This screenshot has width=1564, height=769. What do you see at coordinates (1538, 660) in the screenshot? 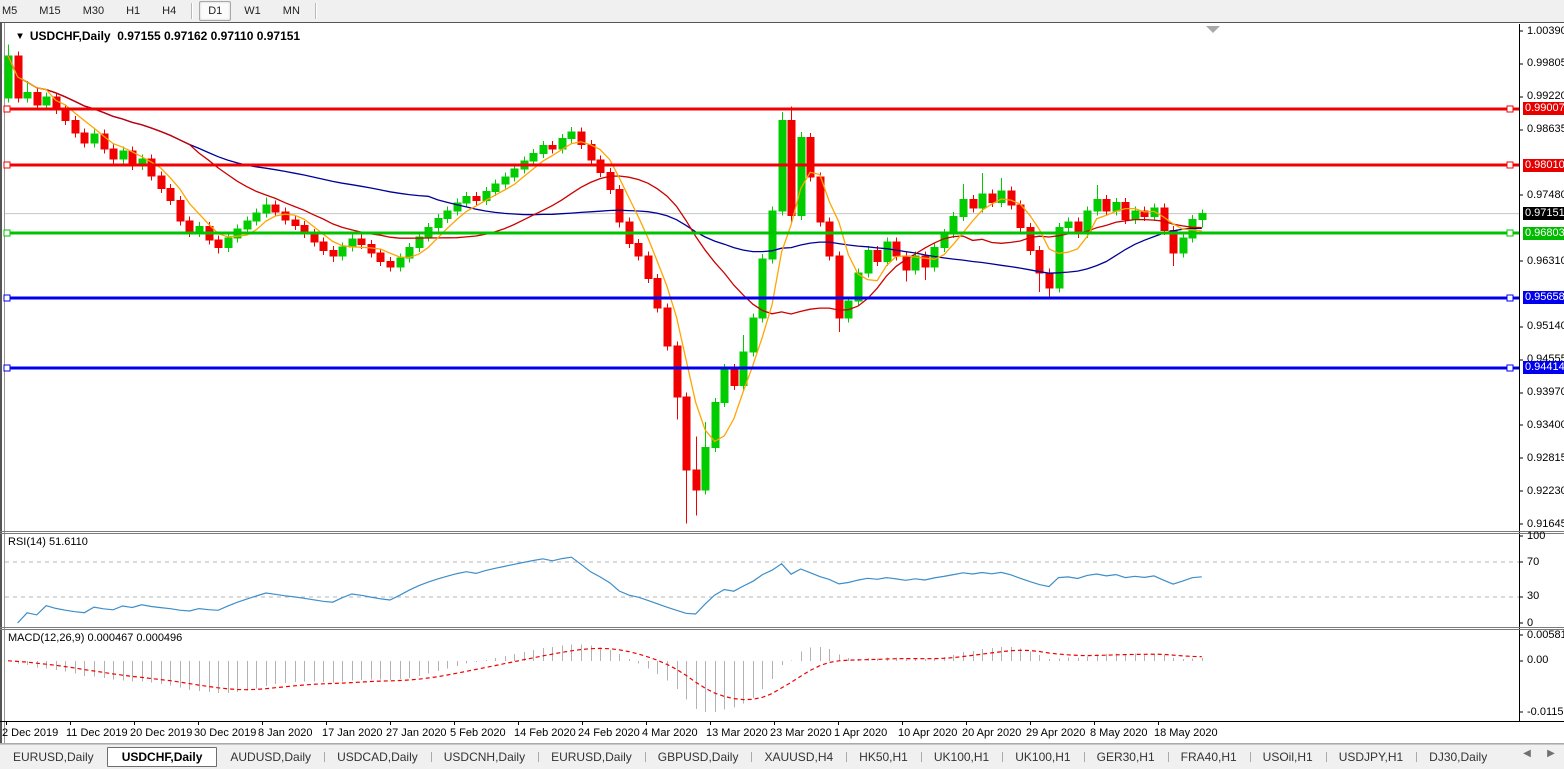
I see `macd-axis-label: 0.00` at bounding box center [1538, 660].